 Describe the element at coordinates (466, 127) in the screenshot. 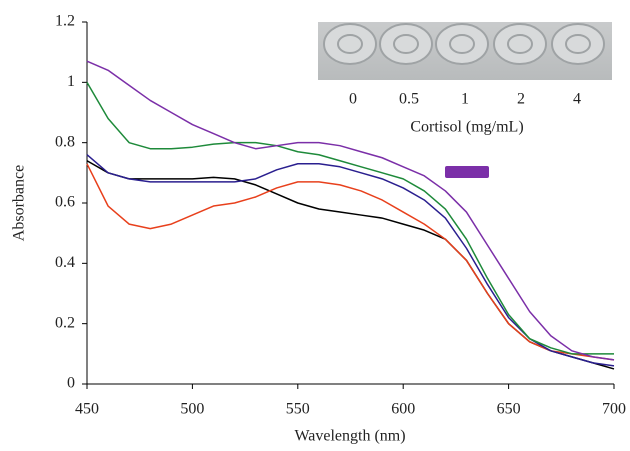

I see `inset-title: Cortisol (mg/mL)` at that location.